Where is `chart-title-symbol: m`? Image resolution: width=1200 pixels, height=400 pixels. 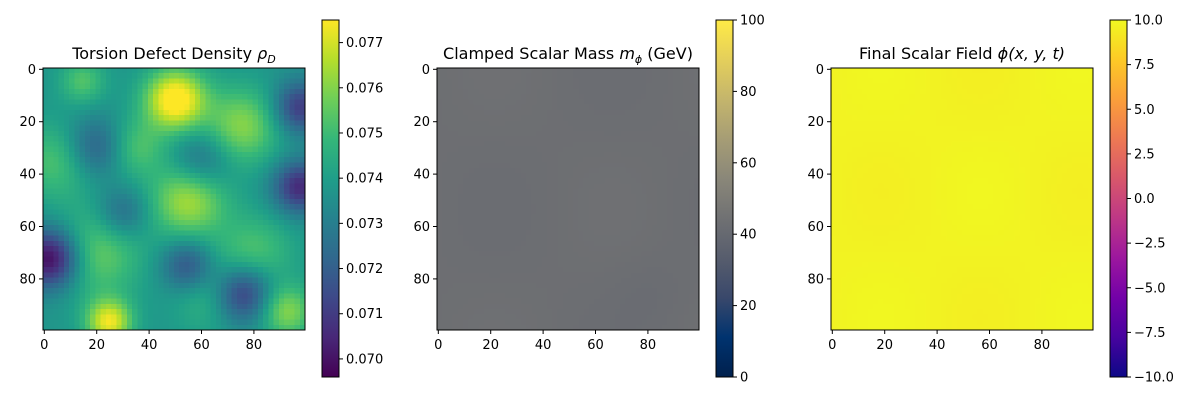 chart-title-symbol: m is located at coordinates (627, 53).